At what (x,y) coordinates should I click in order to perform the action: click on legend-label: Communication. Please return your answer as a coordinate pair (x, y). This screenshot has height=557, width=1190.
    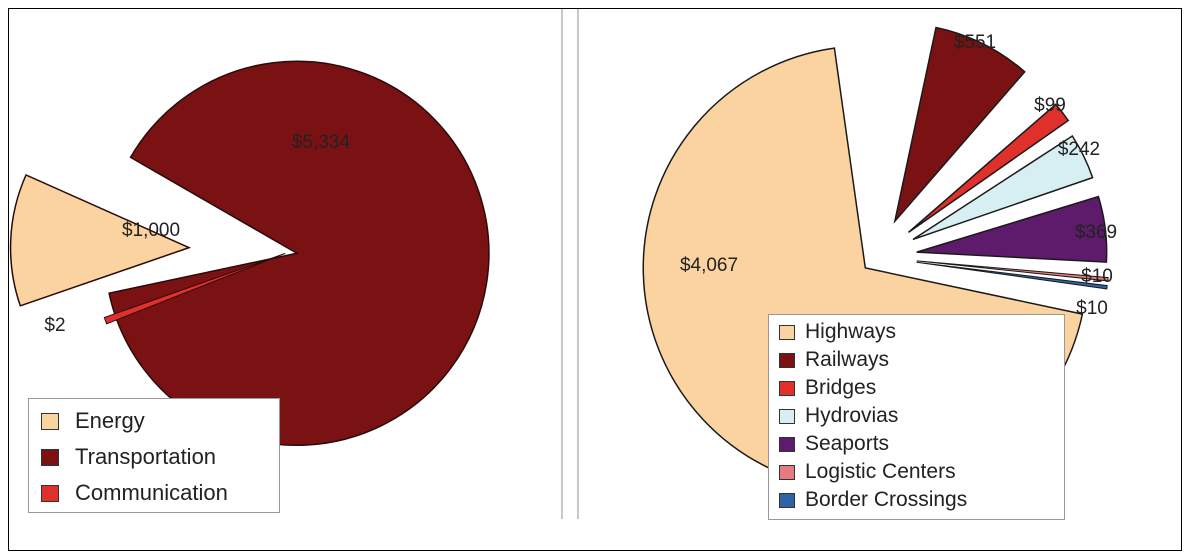
    Looking at the image, I should click on (151, 492).